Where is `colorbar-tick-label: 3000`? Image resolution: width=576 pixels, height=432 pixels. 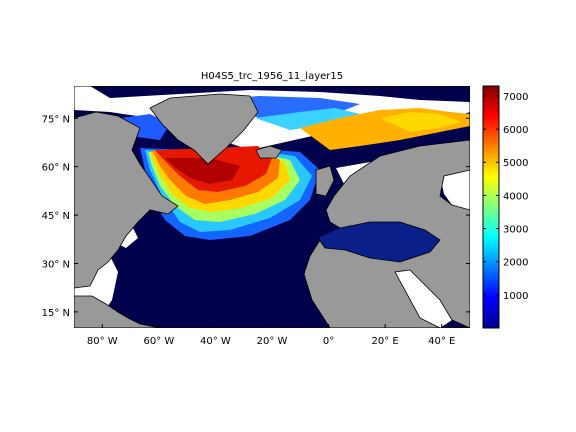
colorbar-tick-label: 3000 is located at coordinates (515, 230).